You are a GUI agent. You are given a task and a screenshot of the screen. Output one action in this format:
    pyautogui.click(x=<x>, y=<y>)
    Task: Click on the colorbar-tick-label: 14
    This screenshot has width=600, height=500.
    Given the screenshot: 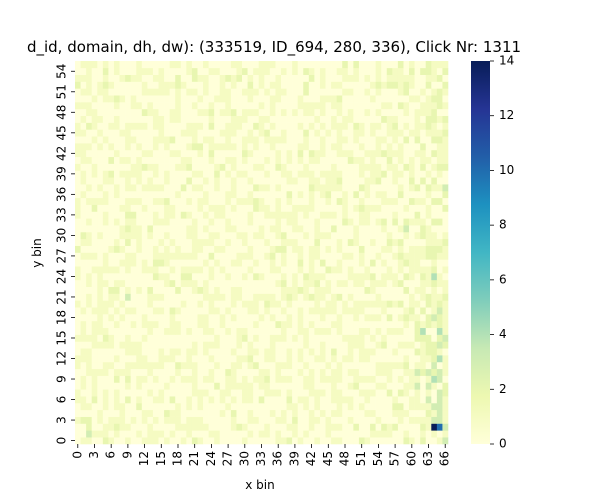 What is the action you would take?
    pyautogui.click(x=506, y=61)
    